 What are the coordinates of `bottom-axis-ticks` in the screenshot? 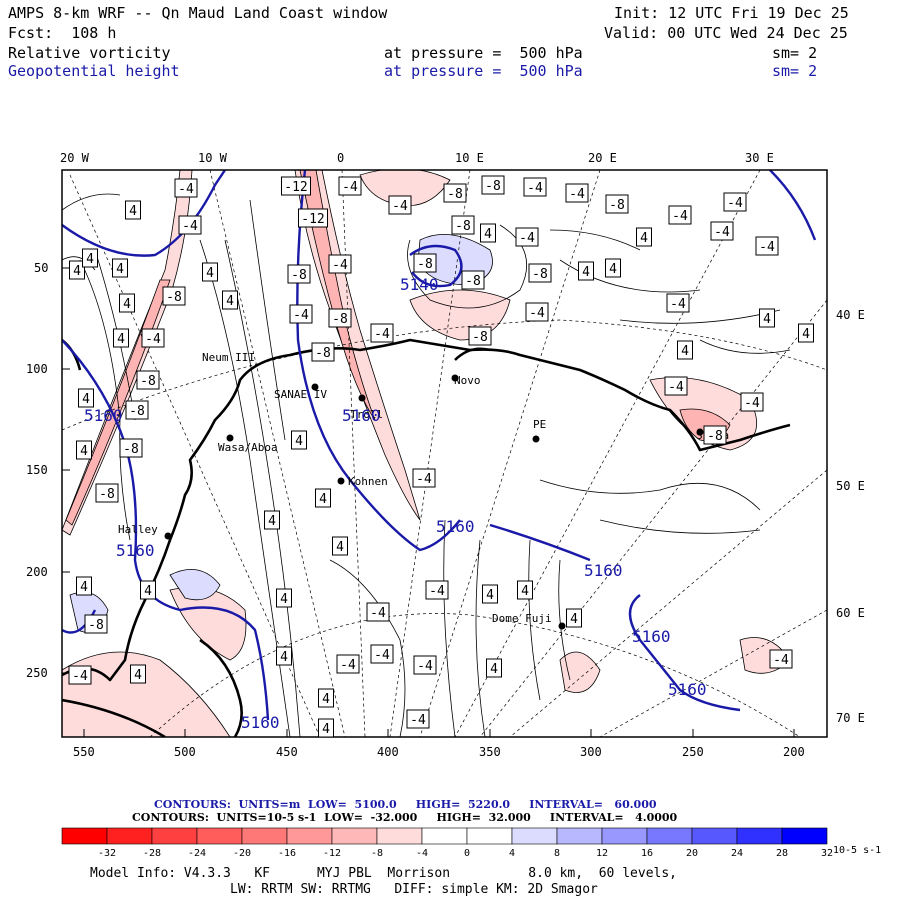 It's located at (439, 733).